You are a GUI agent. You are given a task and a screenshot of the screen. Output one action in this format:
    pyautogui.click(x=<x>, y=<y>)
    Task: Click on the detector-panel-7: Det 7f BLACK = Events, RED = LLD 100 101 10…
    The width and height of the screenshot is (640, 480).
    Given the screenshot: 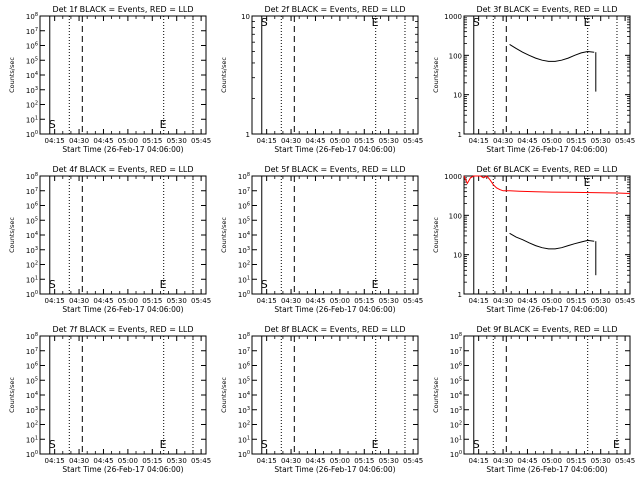 What is the action you would take?
    pyautogui.click(x=109, y=399)
    